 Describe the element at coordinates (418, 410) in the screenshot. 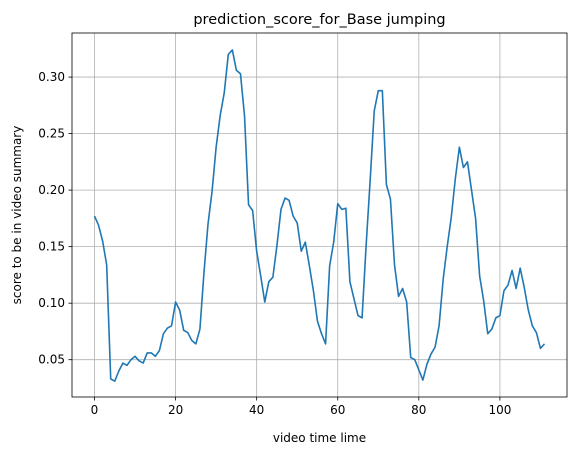

I see `x-tick-label: 80` at that location.